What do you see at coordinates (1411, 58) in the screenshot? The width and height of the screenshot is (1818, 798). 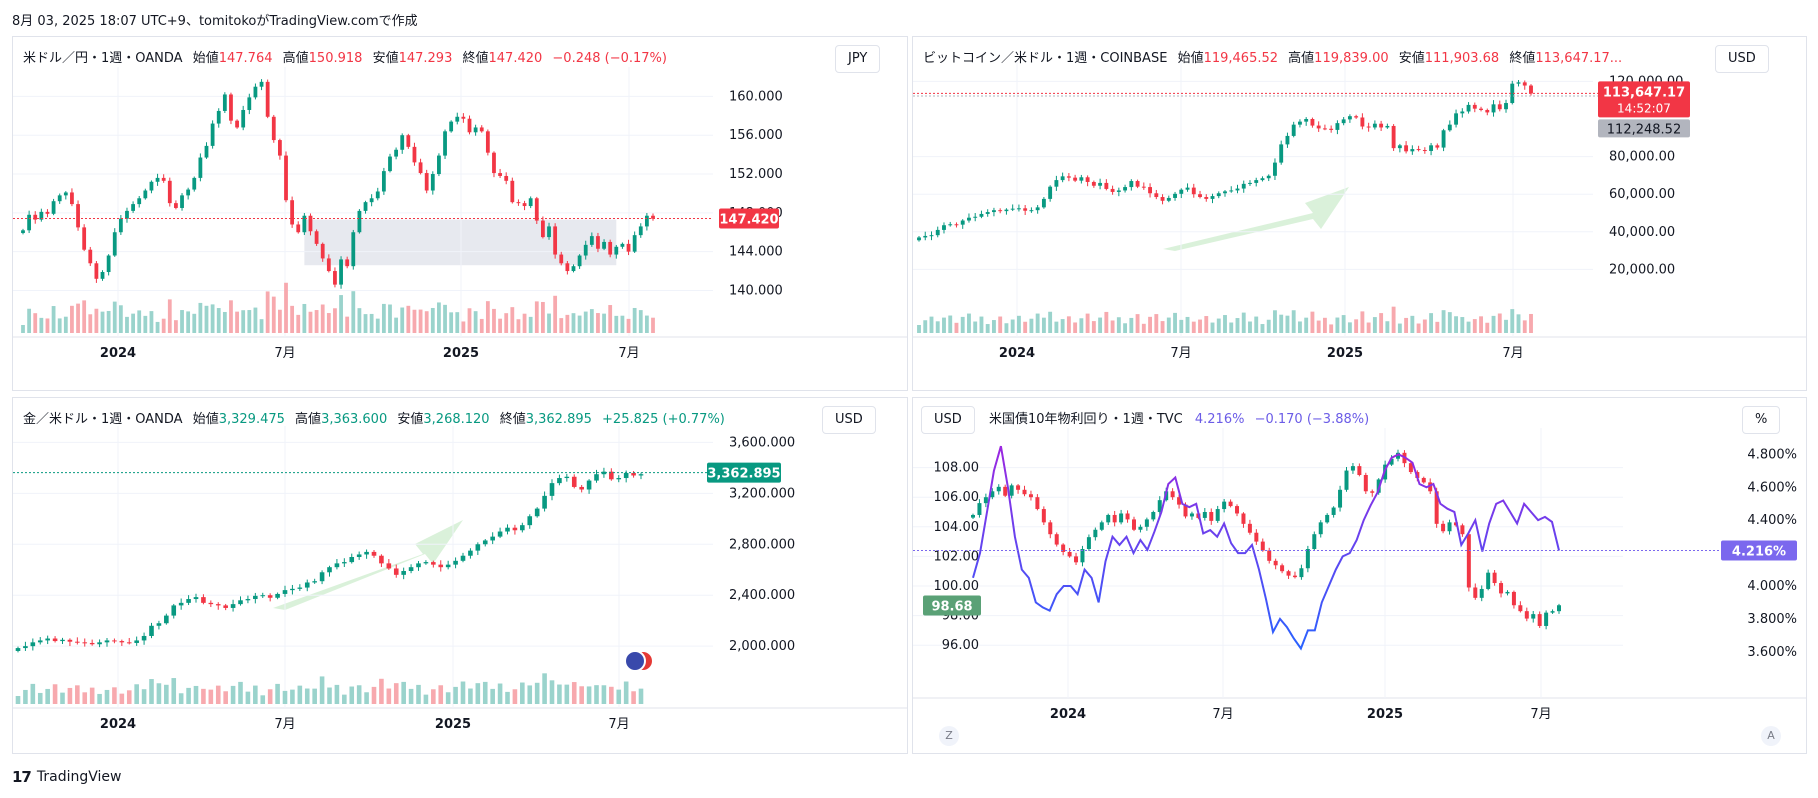 I see `btcusd-low-label: 安値` at bounding box center [1411, 58].